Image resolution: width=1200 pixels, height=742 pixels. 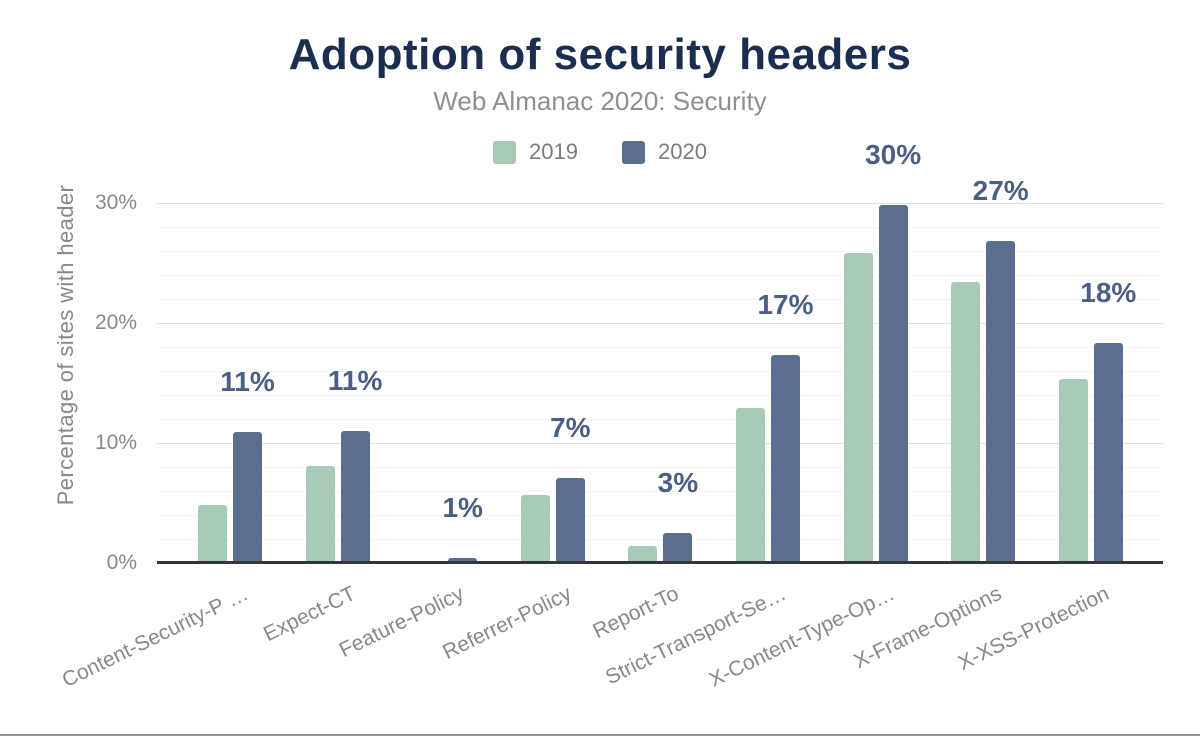 What do you see at coordinates (115, 202) in the screenshot?
I see `y-tick-label: 30%` at bounding box center [115, 202].